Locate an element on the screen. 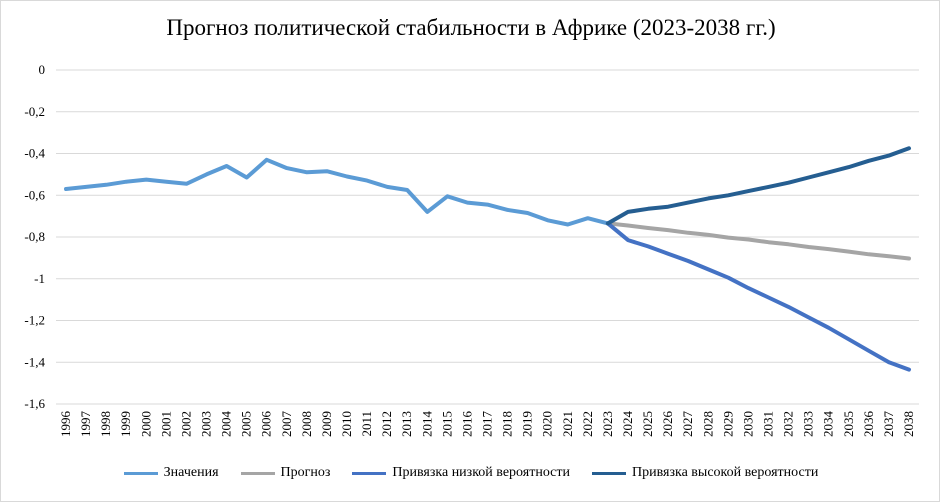 This screenshot has width=940, height=502. x-tick-label: 2023 is located at coordinates (607, 424).